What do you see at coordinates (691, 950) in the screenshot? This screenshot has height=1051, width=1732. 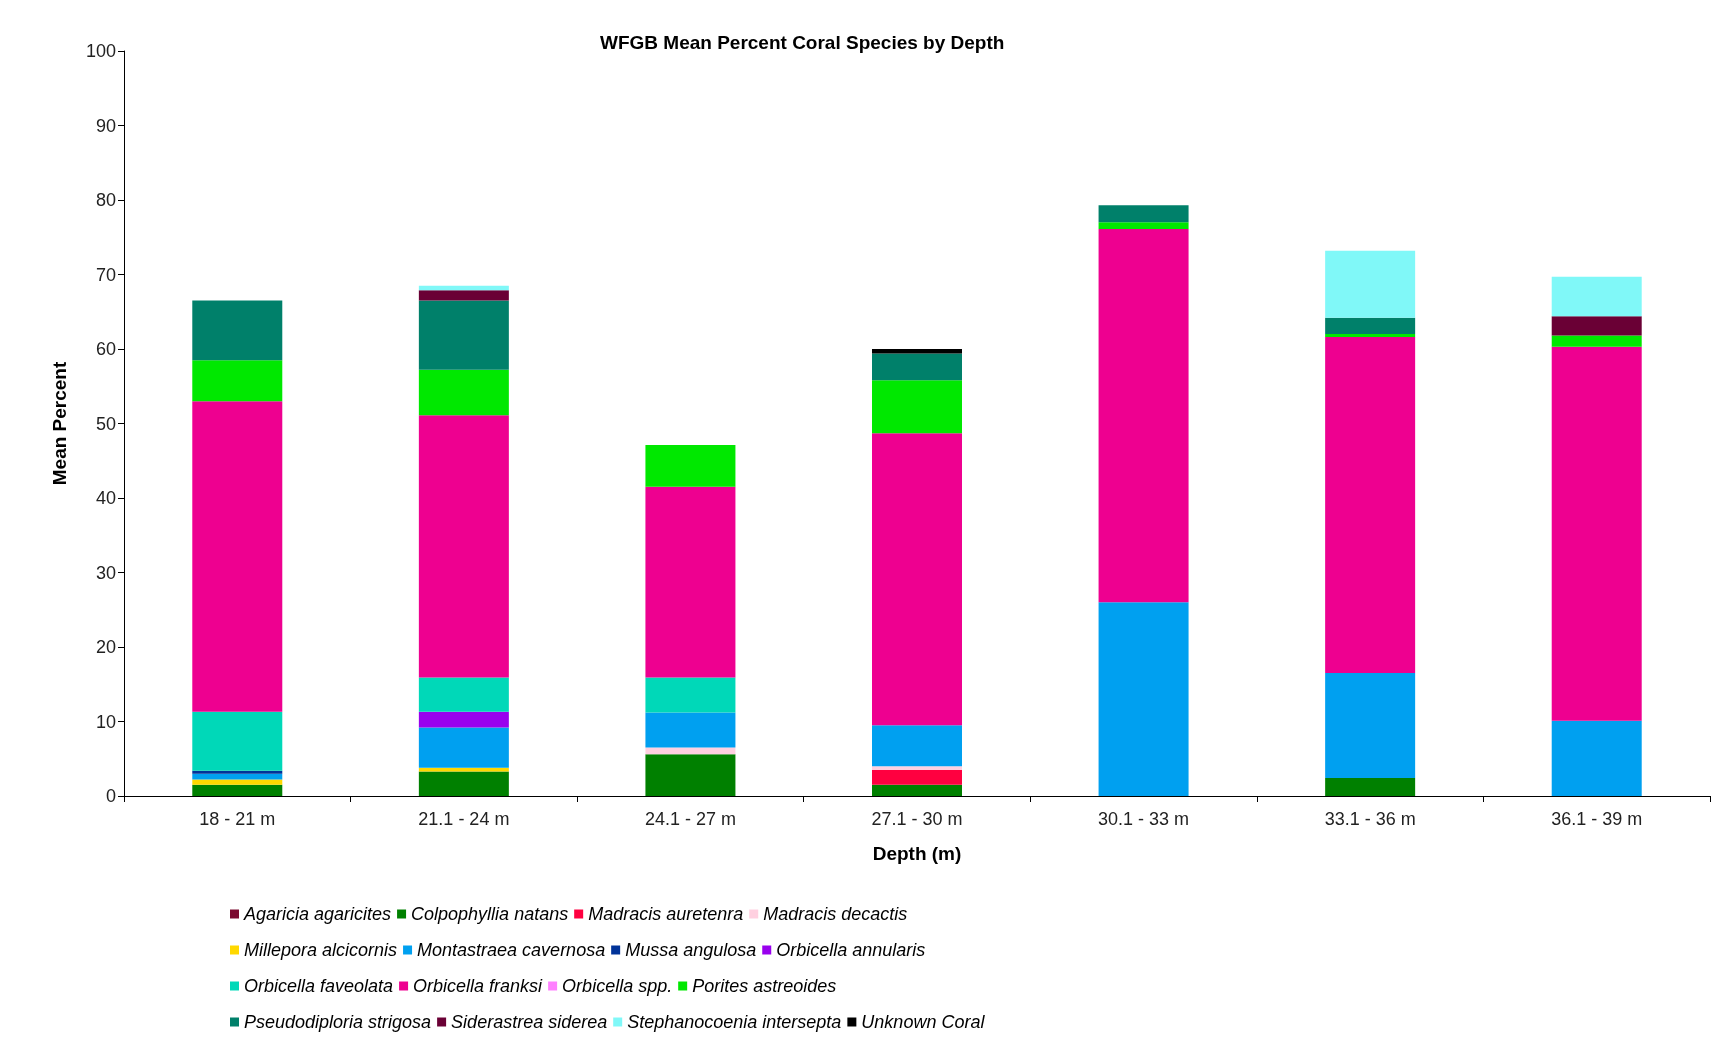 I see `legend-label: Mussa angulosa` at bounding box center [691, 950].